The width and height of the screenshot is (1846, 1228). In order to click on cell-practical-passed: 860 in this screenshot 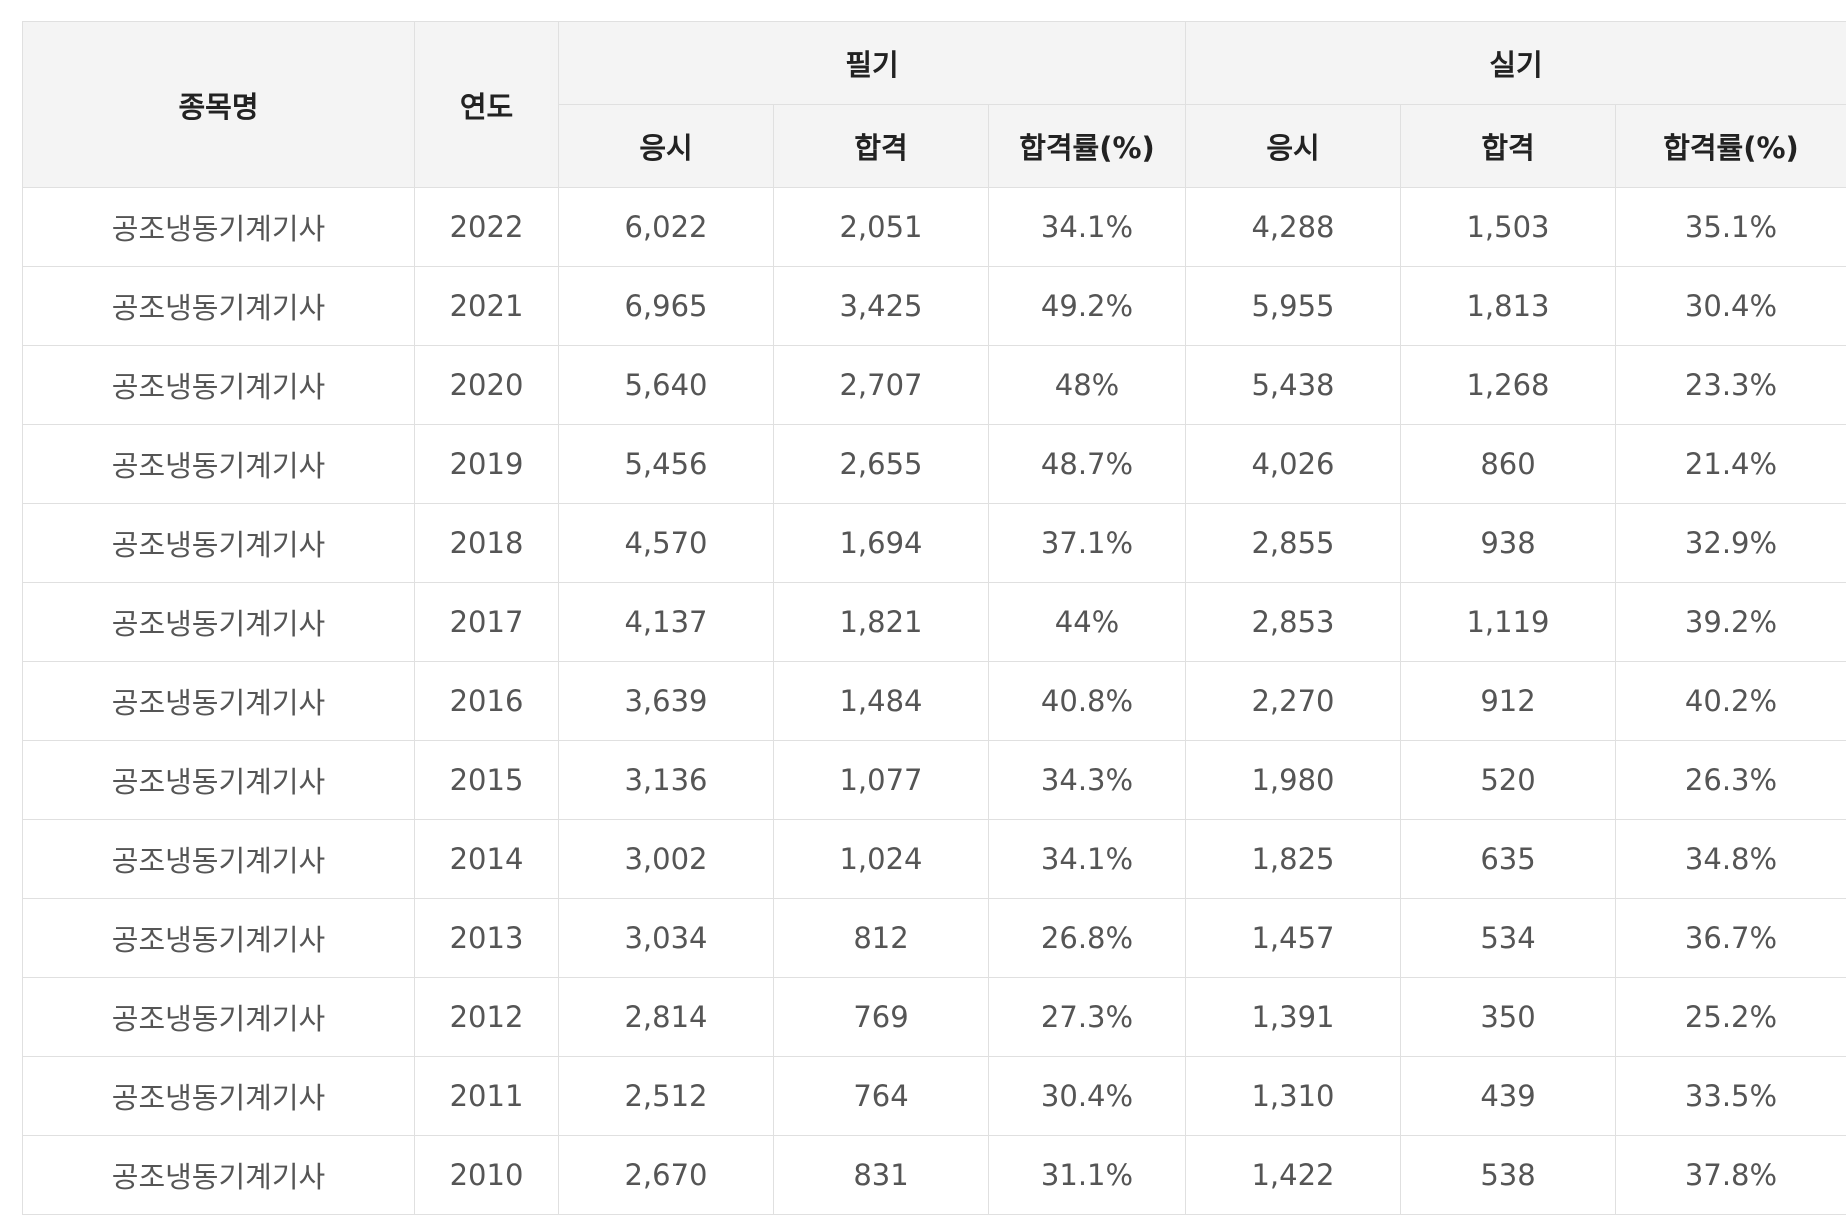, I will do `click(1508, 464)`.